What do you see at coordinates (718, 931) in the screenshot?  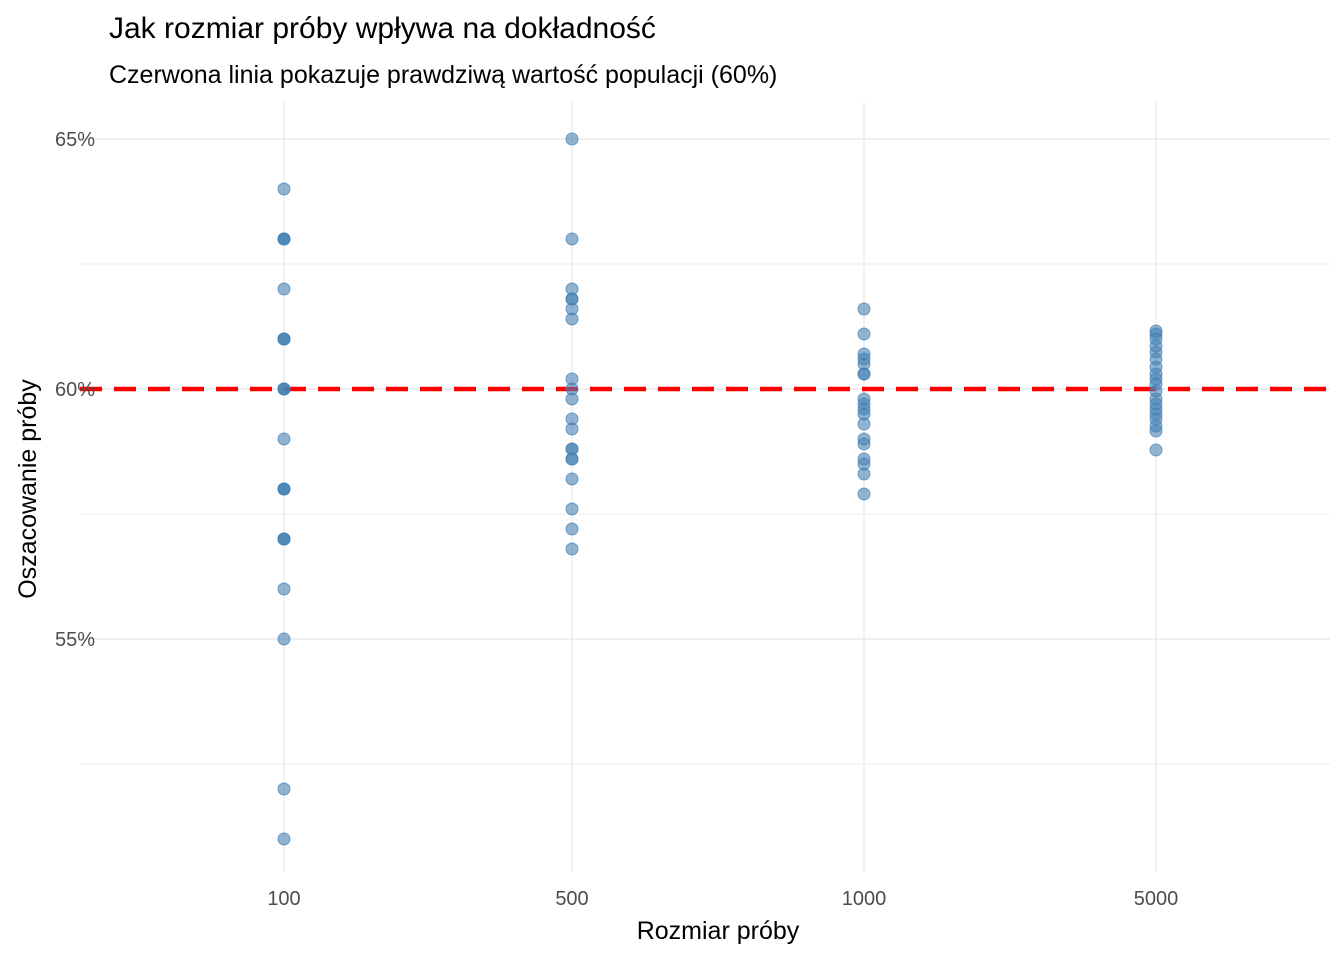 I see `x-axis-title: Rozmiar próby` at bounding box center [718, 931].